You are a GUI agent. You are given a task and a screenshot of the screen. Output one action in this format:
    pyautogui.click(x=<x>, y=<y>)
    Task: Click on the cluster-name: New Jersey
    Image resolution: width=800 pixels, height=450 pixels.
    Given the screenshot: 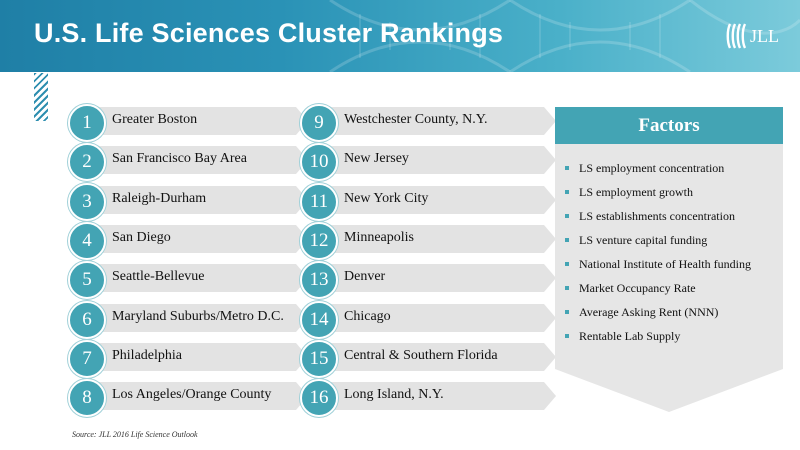 What is the action you would take?
    pyautogui.click(x=376, y=159)
    